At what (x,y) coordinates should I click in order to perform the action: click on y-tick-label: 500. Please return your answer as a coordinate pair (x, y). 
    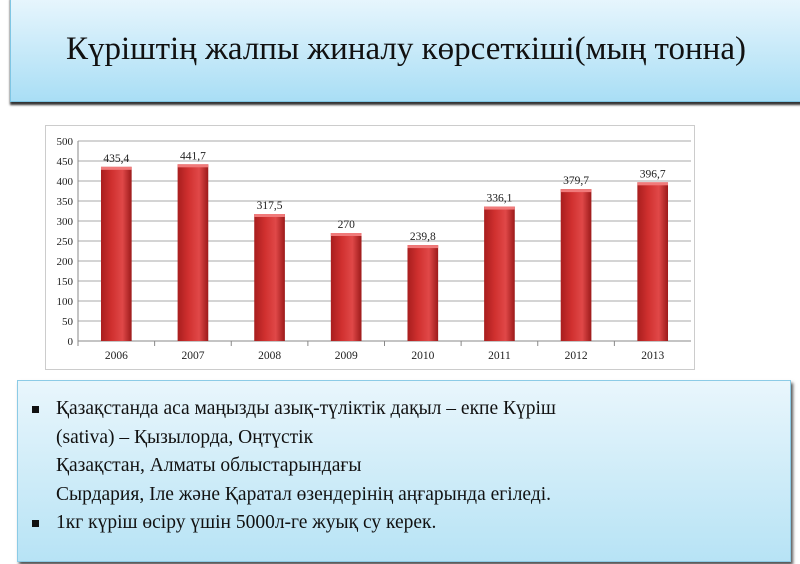
    Looking at the image, I should click on (65, 142).